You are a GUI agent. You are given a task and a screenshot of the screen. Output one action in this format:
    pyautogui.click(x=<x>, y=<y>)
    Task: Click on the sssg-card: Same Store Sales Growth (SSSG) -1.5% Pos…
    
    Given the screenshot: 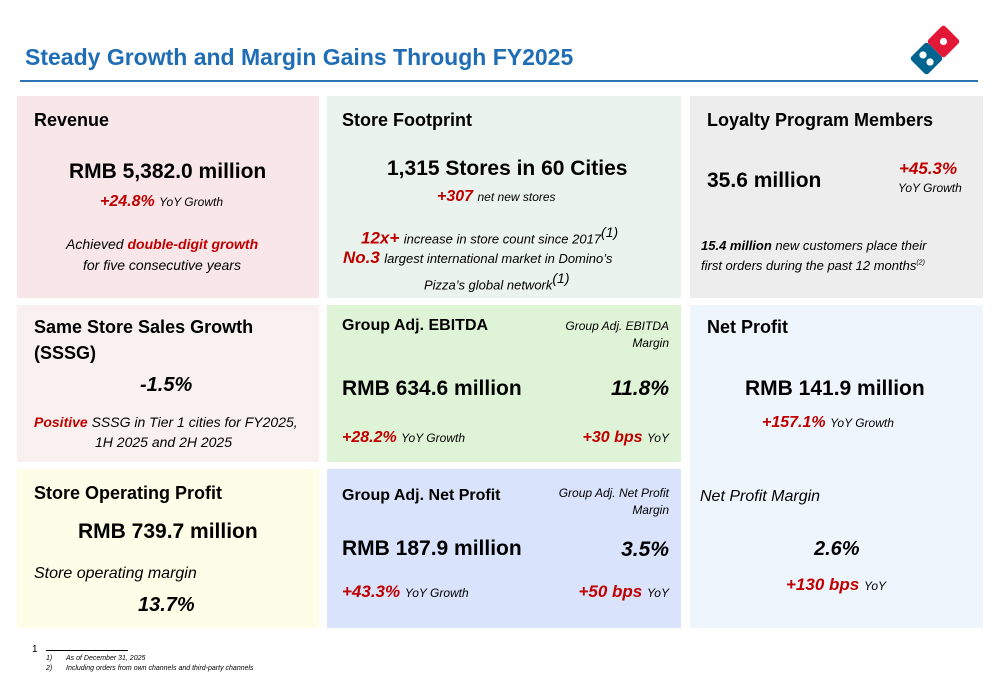 What is the action you would take?
    pyautogui.click(x=168, y=383)
    